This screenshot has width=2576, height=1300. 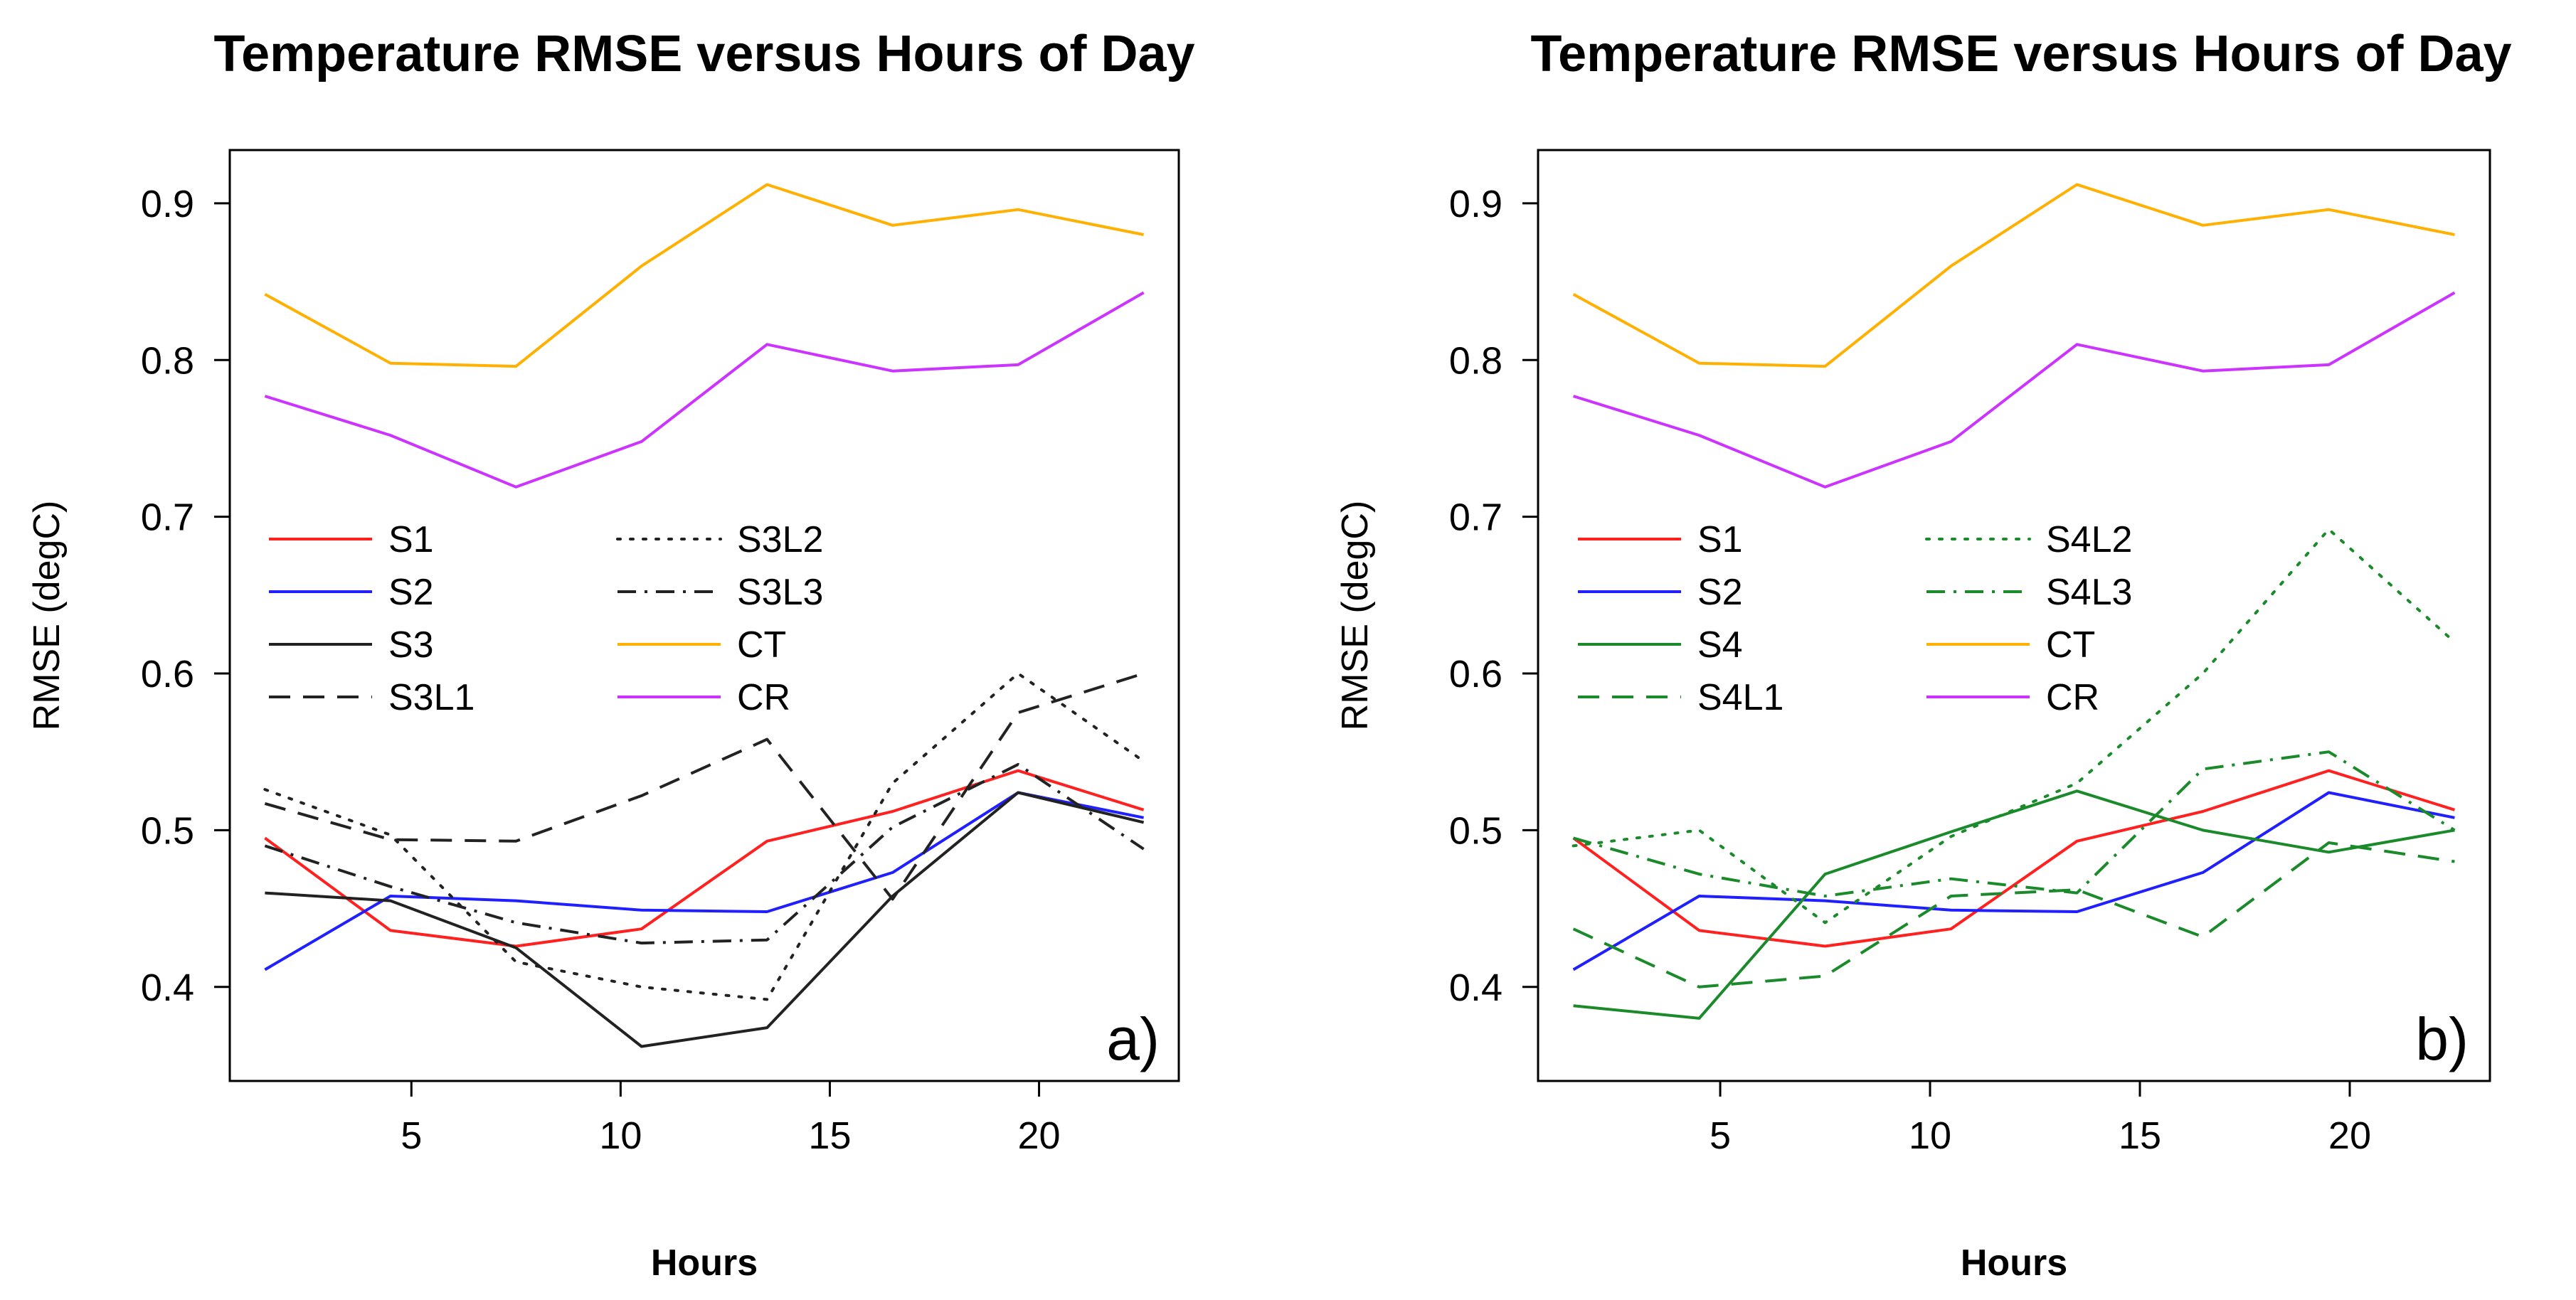 I want to click on legend-label-s3l2: S3L2, so click(x=780, y=539).